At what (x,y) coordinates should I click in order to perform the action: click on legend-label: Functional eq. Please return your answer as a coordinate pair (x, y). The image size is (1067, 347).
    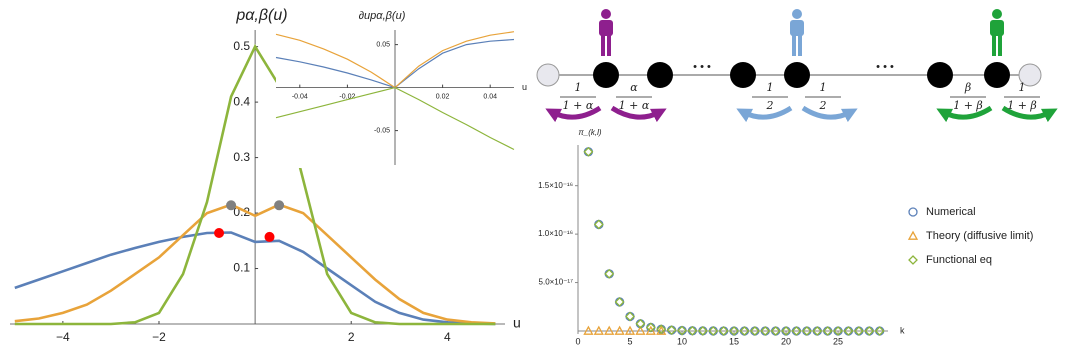
    Looking at the image, I should click on (959, 260).